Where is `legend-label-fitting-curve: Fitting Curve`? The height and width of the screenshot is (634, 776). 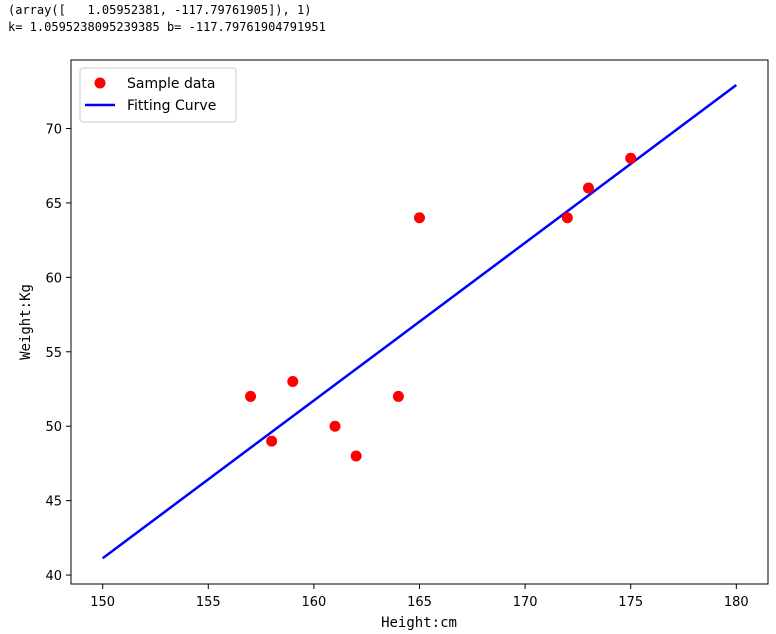 legend-label-fitting-curve: Fitting Curve is located at coordinates (171, 106).